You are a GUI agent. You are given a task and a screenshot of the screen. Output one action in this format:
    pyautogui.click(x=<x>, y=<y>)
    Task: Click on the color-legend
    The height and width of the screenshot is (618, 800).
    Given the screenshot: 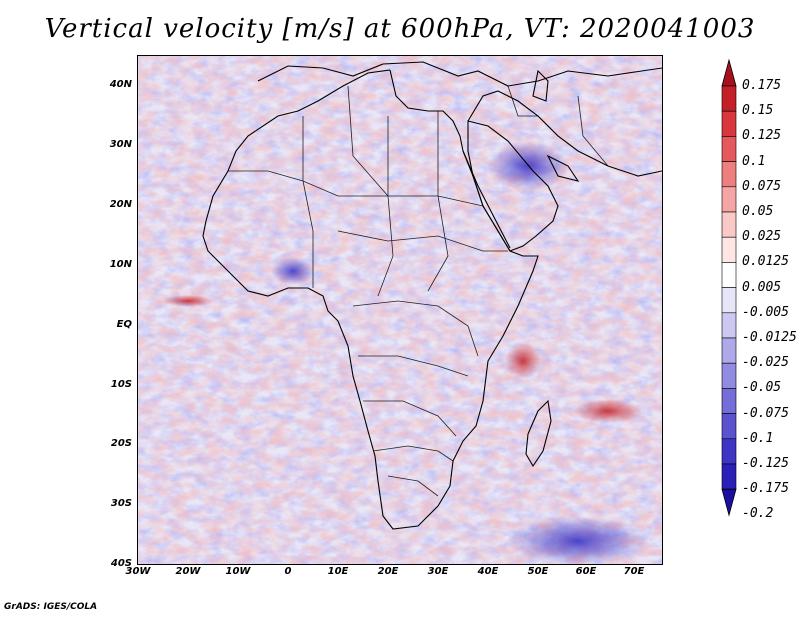 What is the action you would take?
    pyautogui.click(x=729, y=287)
    